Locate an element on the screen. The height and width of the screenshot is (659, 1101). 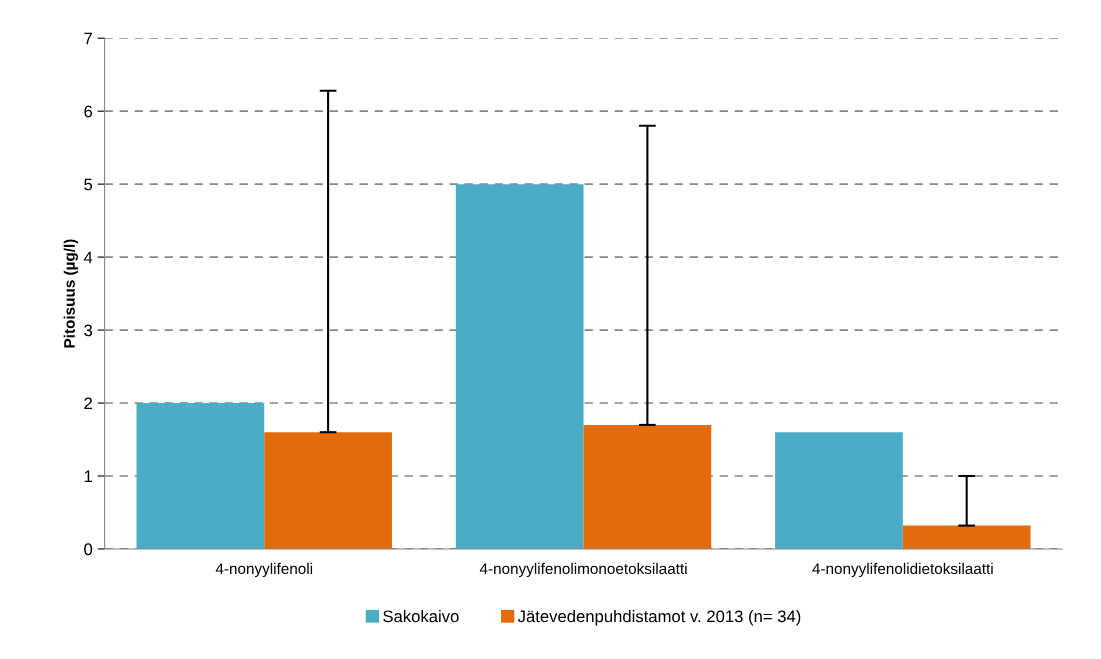
y-tick-label: 6 is located at coordinates (88, 111).